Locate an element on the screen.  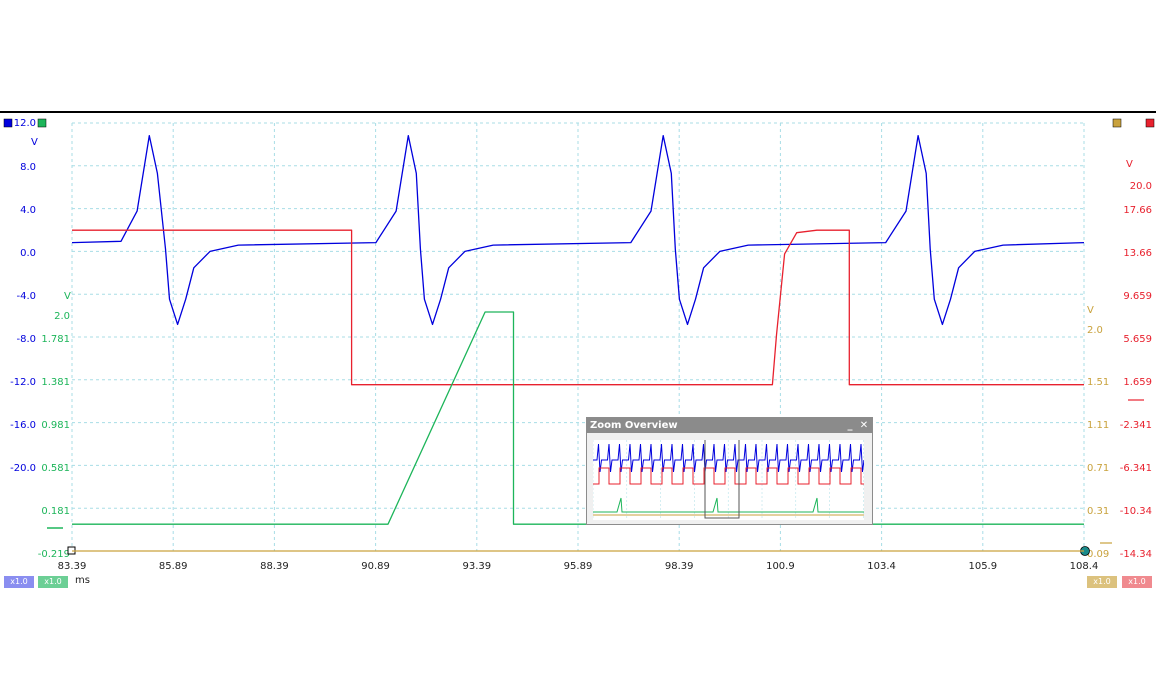
zoom-overview-thumbnail is located at coordinates (728, 480).